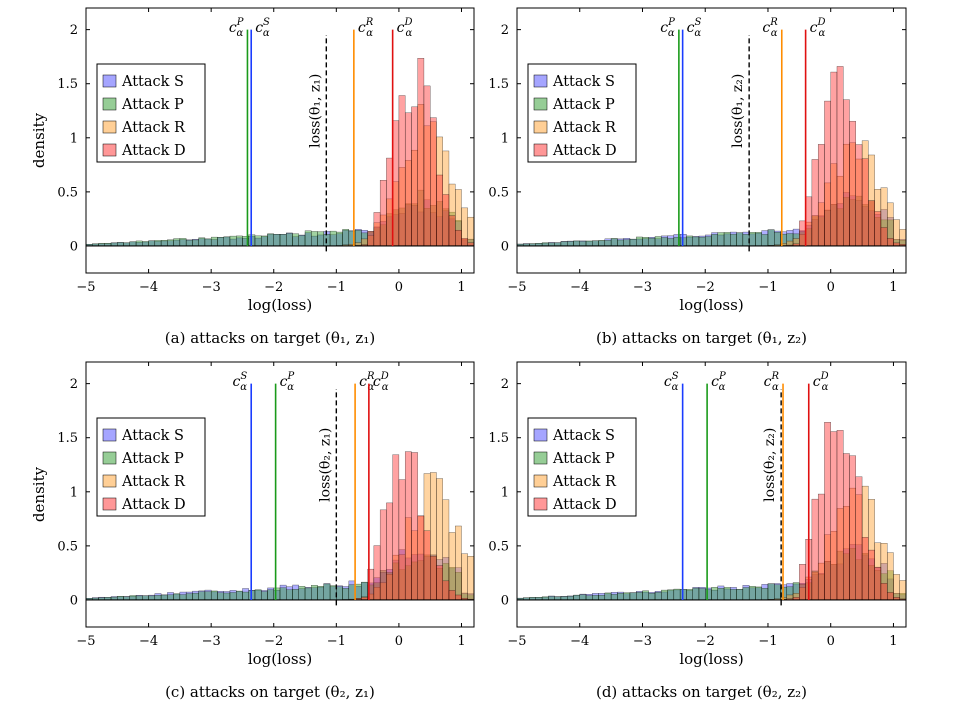 This screenshot has height=708, width=955. What do you see at coordinates (39, 140) in the screenshot?
I see `y-axis-label: density` at bounding box center [39, 140].